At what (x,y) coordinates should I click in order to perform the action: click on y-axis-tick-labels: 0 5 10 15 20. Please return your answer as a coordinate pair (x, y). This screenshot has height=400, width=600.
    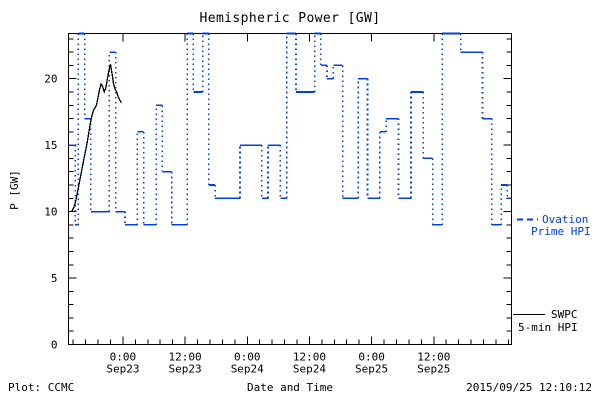
    Looking at the image, I should click on (50, 212).